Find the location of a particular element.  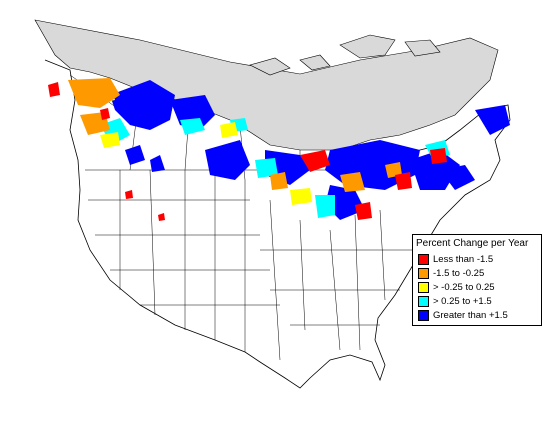

legend-label: > 0.25 to +1.5 is located at coordinates (462, 301).